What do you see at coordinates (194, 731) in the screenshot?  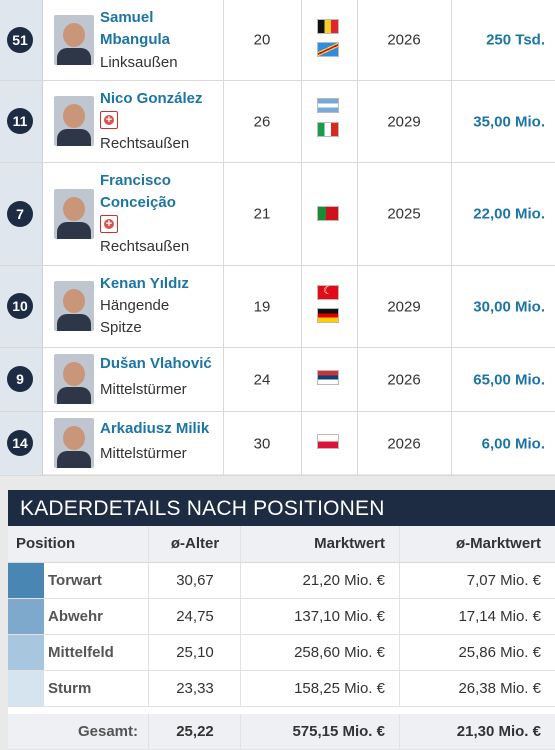 I see `total-avg-age: 25,22` at bounding box center [194, 731].